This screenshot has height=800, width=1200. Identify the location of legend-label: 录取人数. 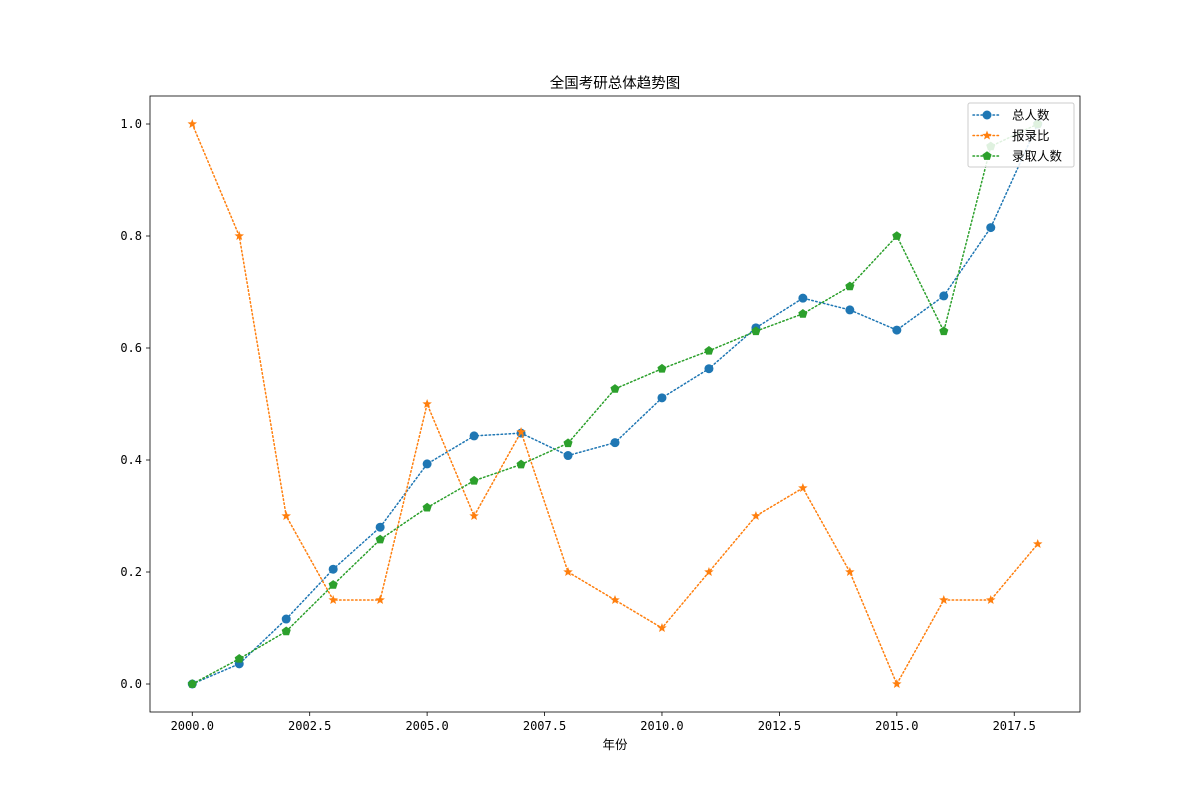
(1037, 156).